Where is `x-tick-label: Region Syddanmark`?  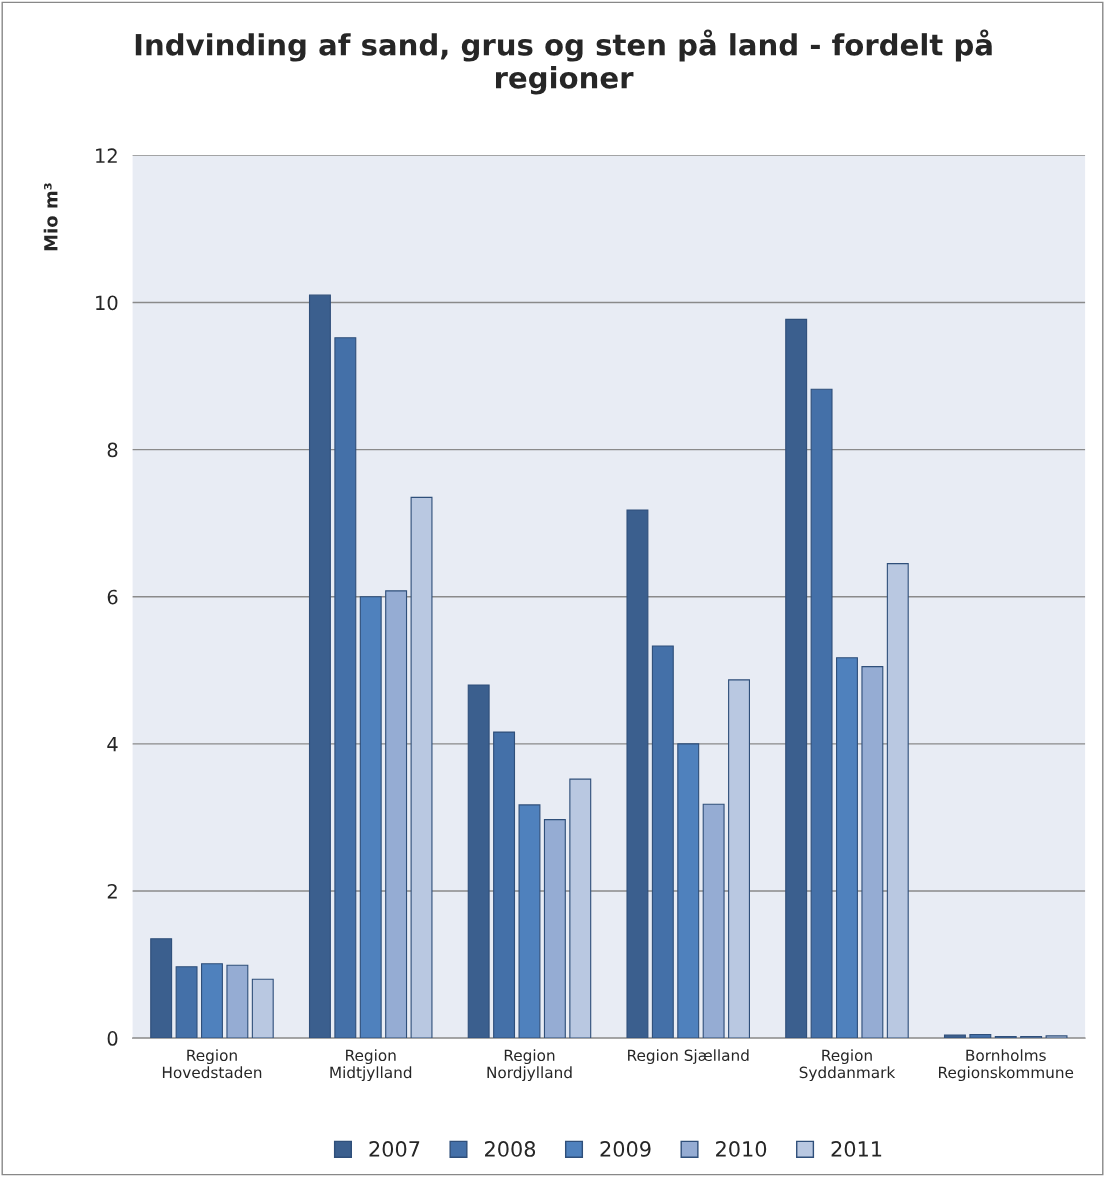
x-tick-label: Region Syddanmark is located at coordinates (847, 1065).